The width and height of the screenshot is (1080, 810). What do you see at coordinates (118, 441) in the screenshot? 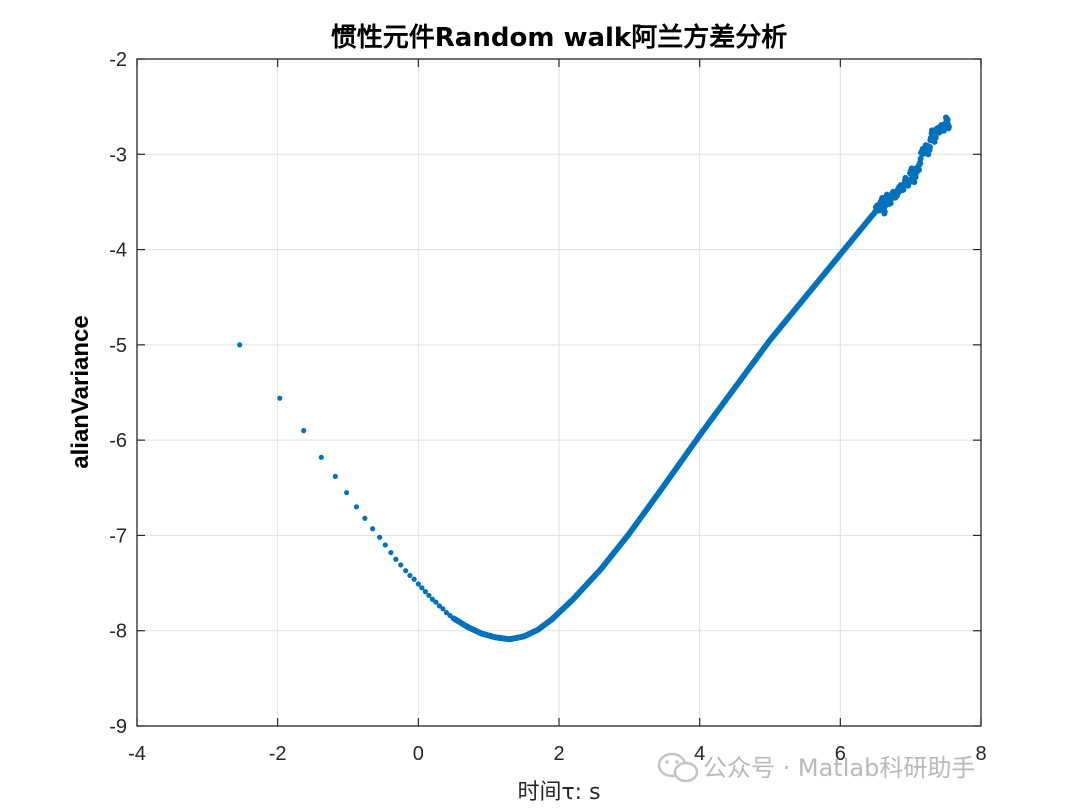
I see `y-tick-label: -6` at bounding box center [118, 441].